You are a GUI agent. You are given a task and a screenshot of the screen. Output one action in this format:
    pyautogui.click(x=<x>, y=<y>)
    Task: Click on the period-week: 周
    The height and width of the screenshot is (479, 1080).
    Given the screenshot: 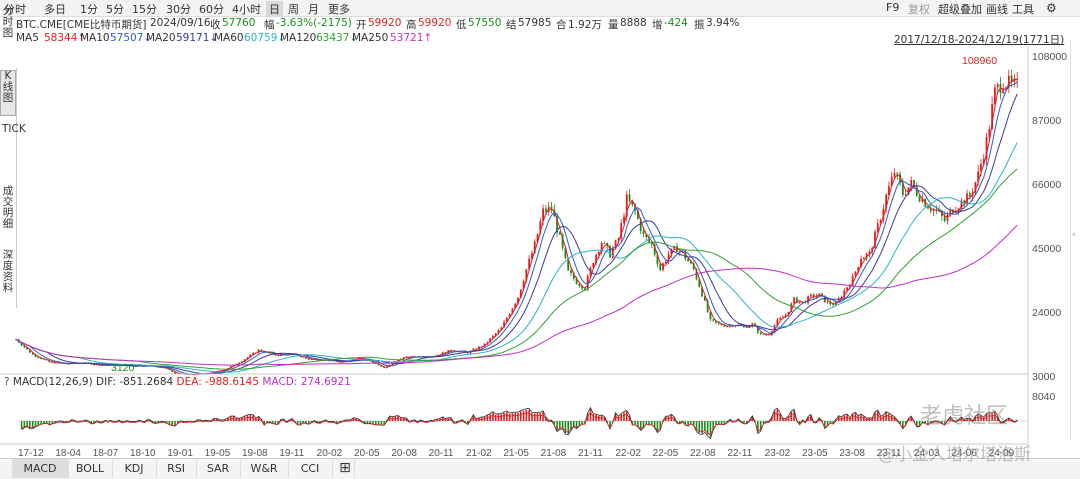 What is the action you would take?
    pyautogui.click(x=293, y=9)
    